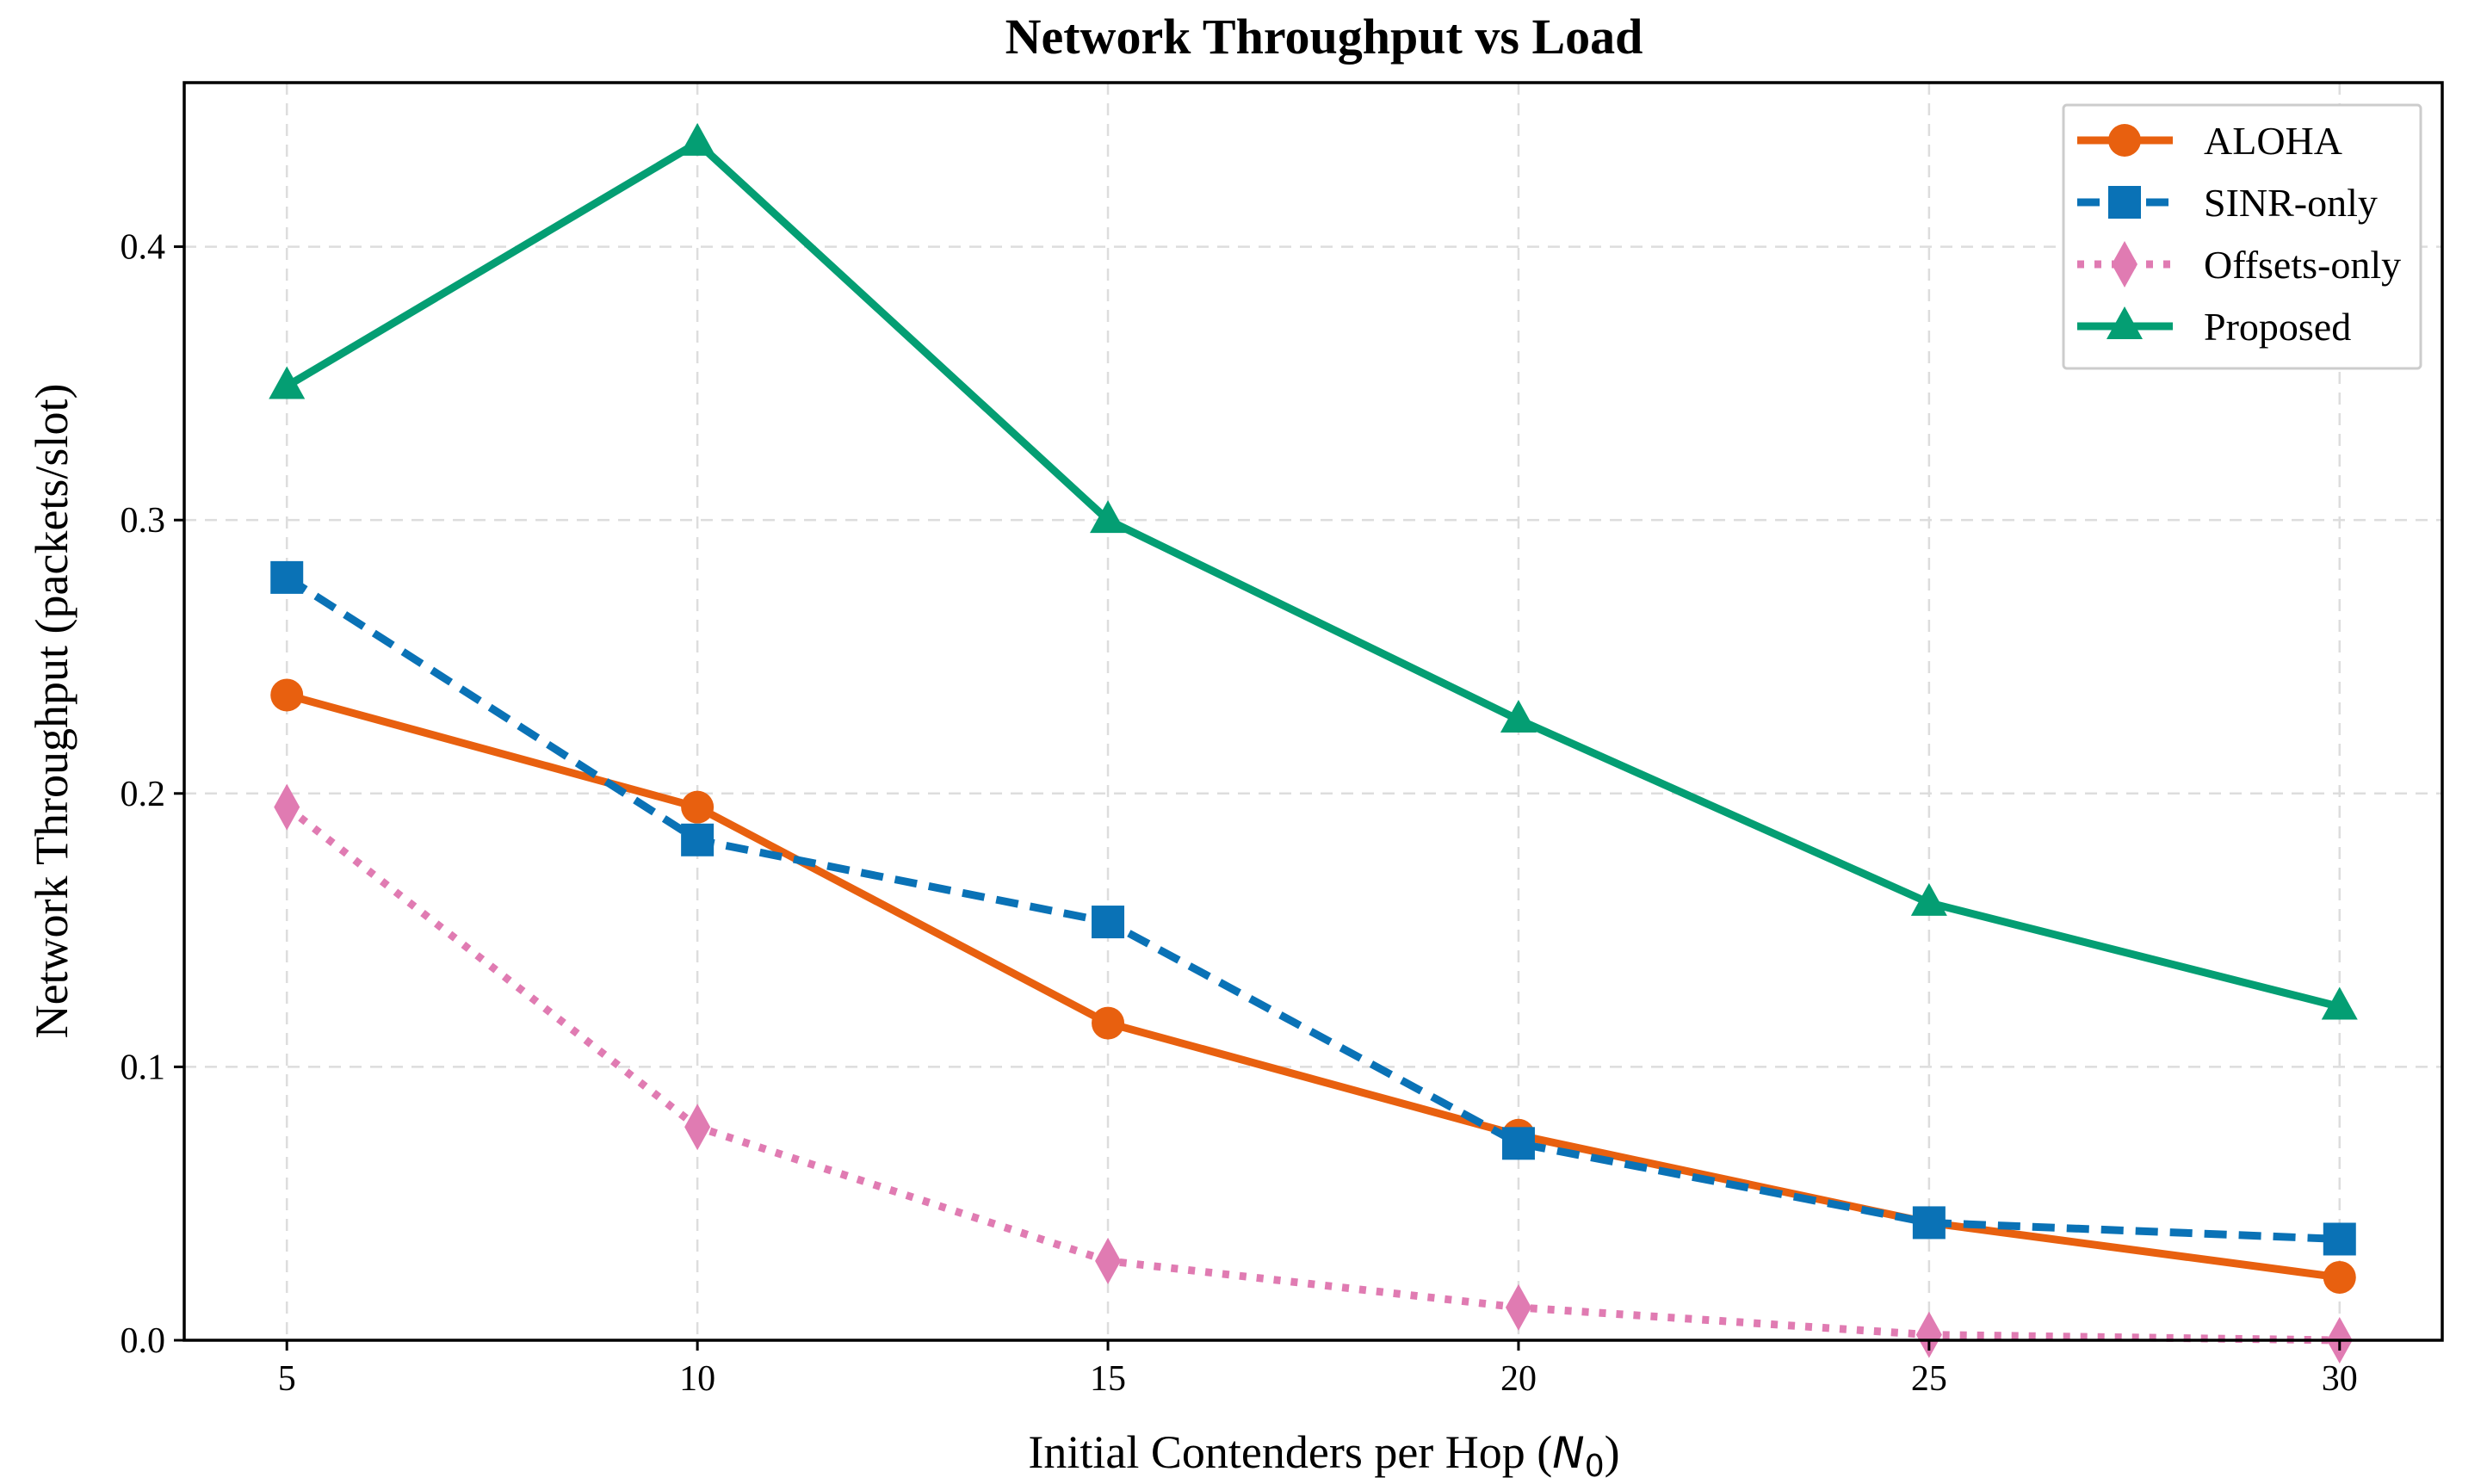 The width and height of the screenshot is (2487, 1484). I want to click on legend-entry-proposed: Proposed, so click(2214, 327).